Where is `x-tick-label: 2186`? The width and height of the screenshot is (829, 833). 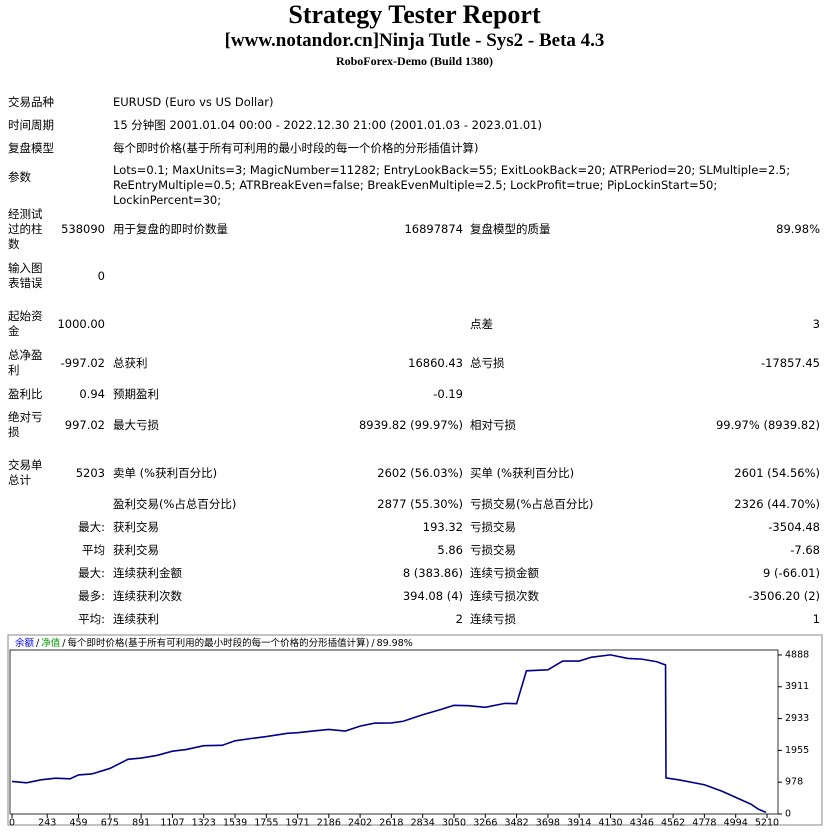 x-tick-label: 2186 is located at coordinates (329, 823).